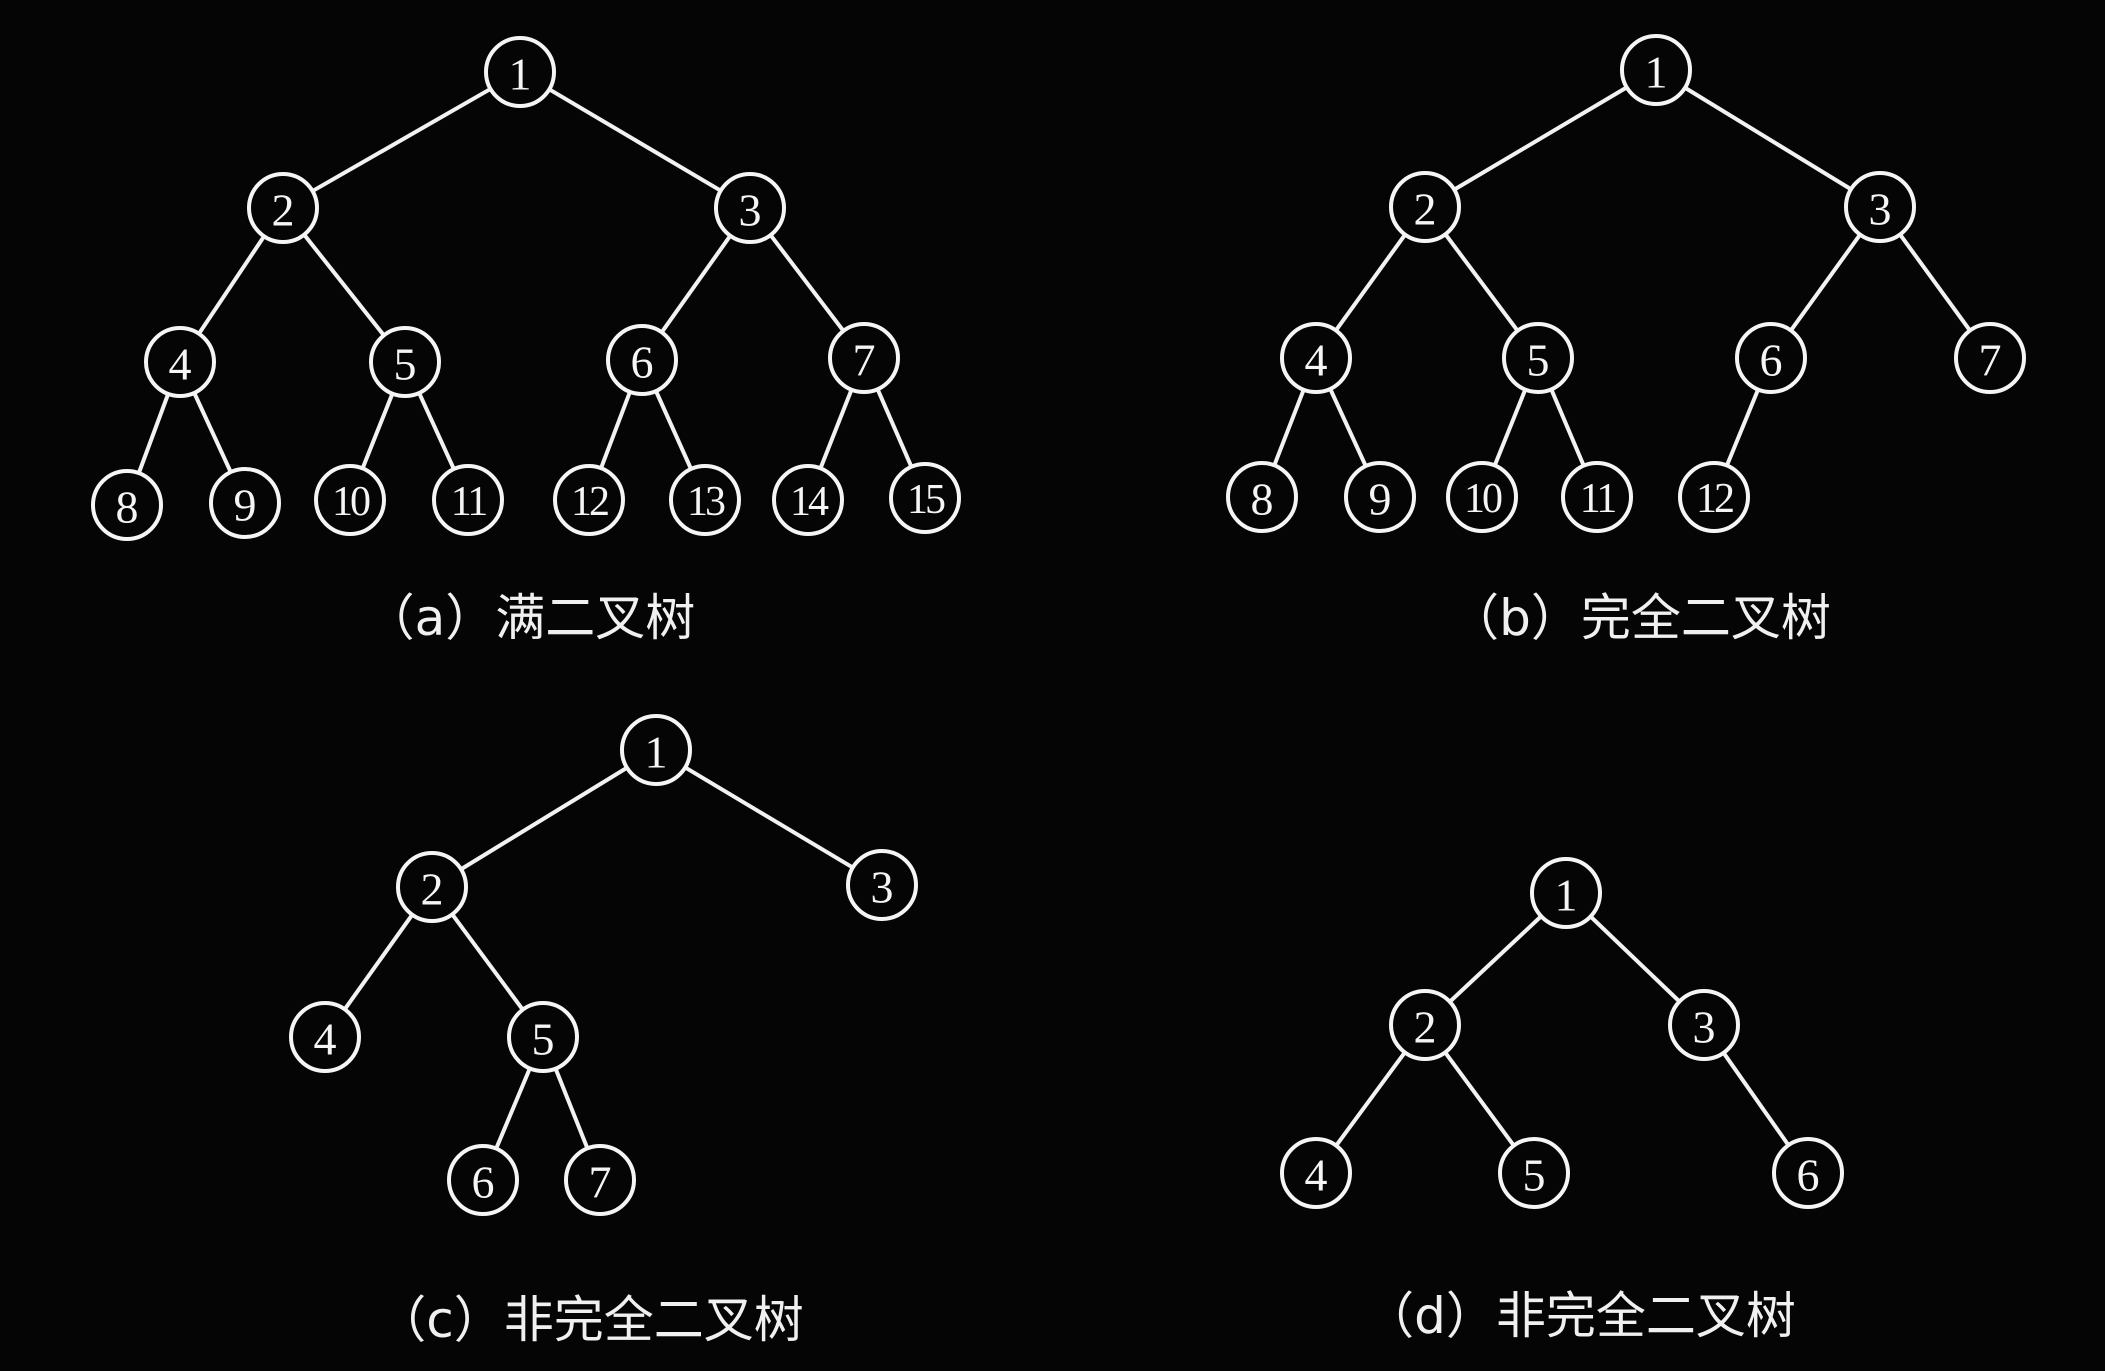 The height and width of the screenshot is (1371, 2105). I want to click on node-b-9: 9, so click(1380, 497).